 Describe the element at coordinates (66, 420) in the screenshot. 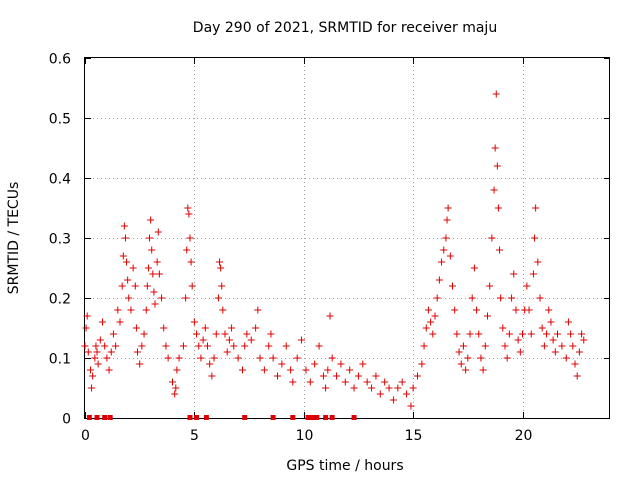

I see `y-tick-label: 0` at that location.